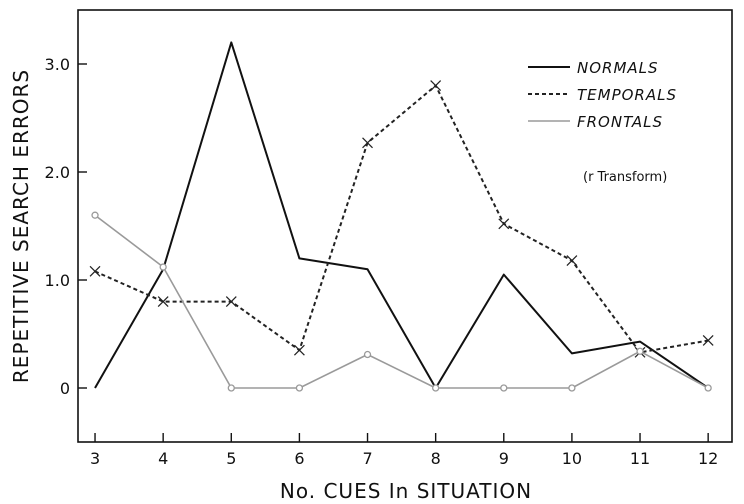  I want to click on y-axis-ticks: 0 1.0 2.0 3.0, so click(66, 226).